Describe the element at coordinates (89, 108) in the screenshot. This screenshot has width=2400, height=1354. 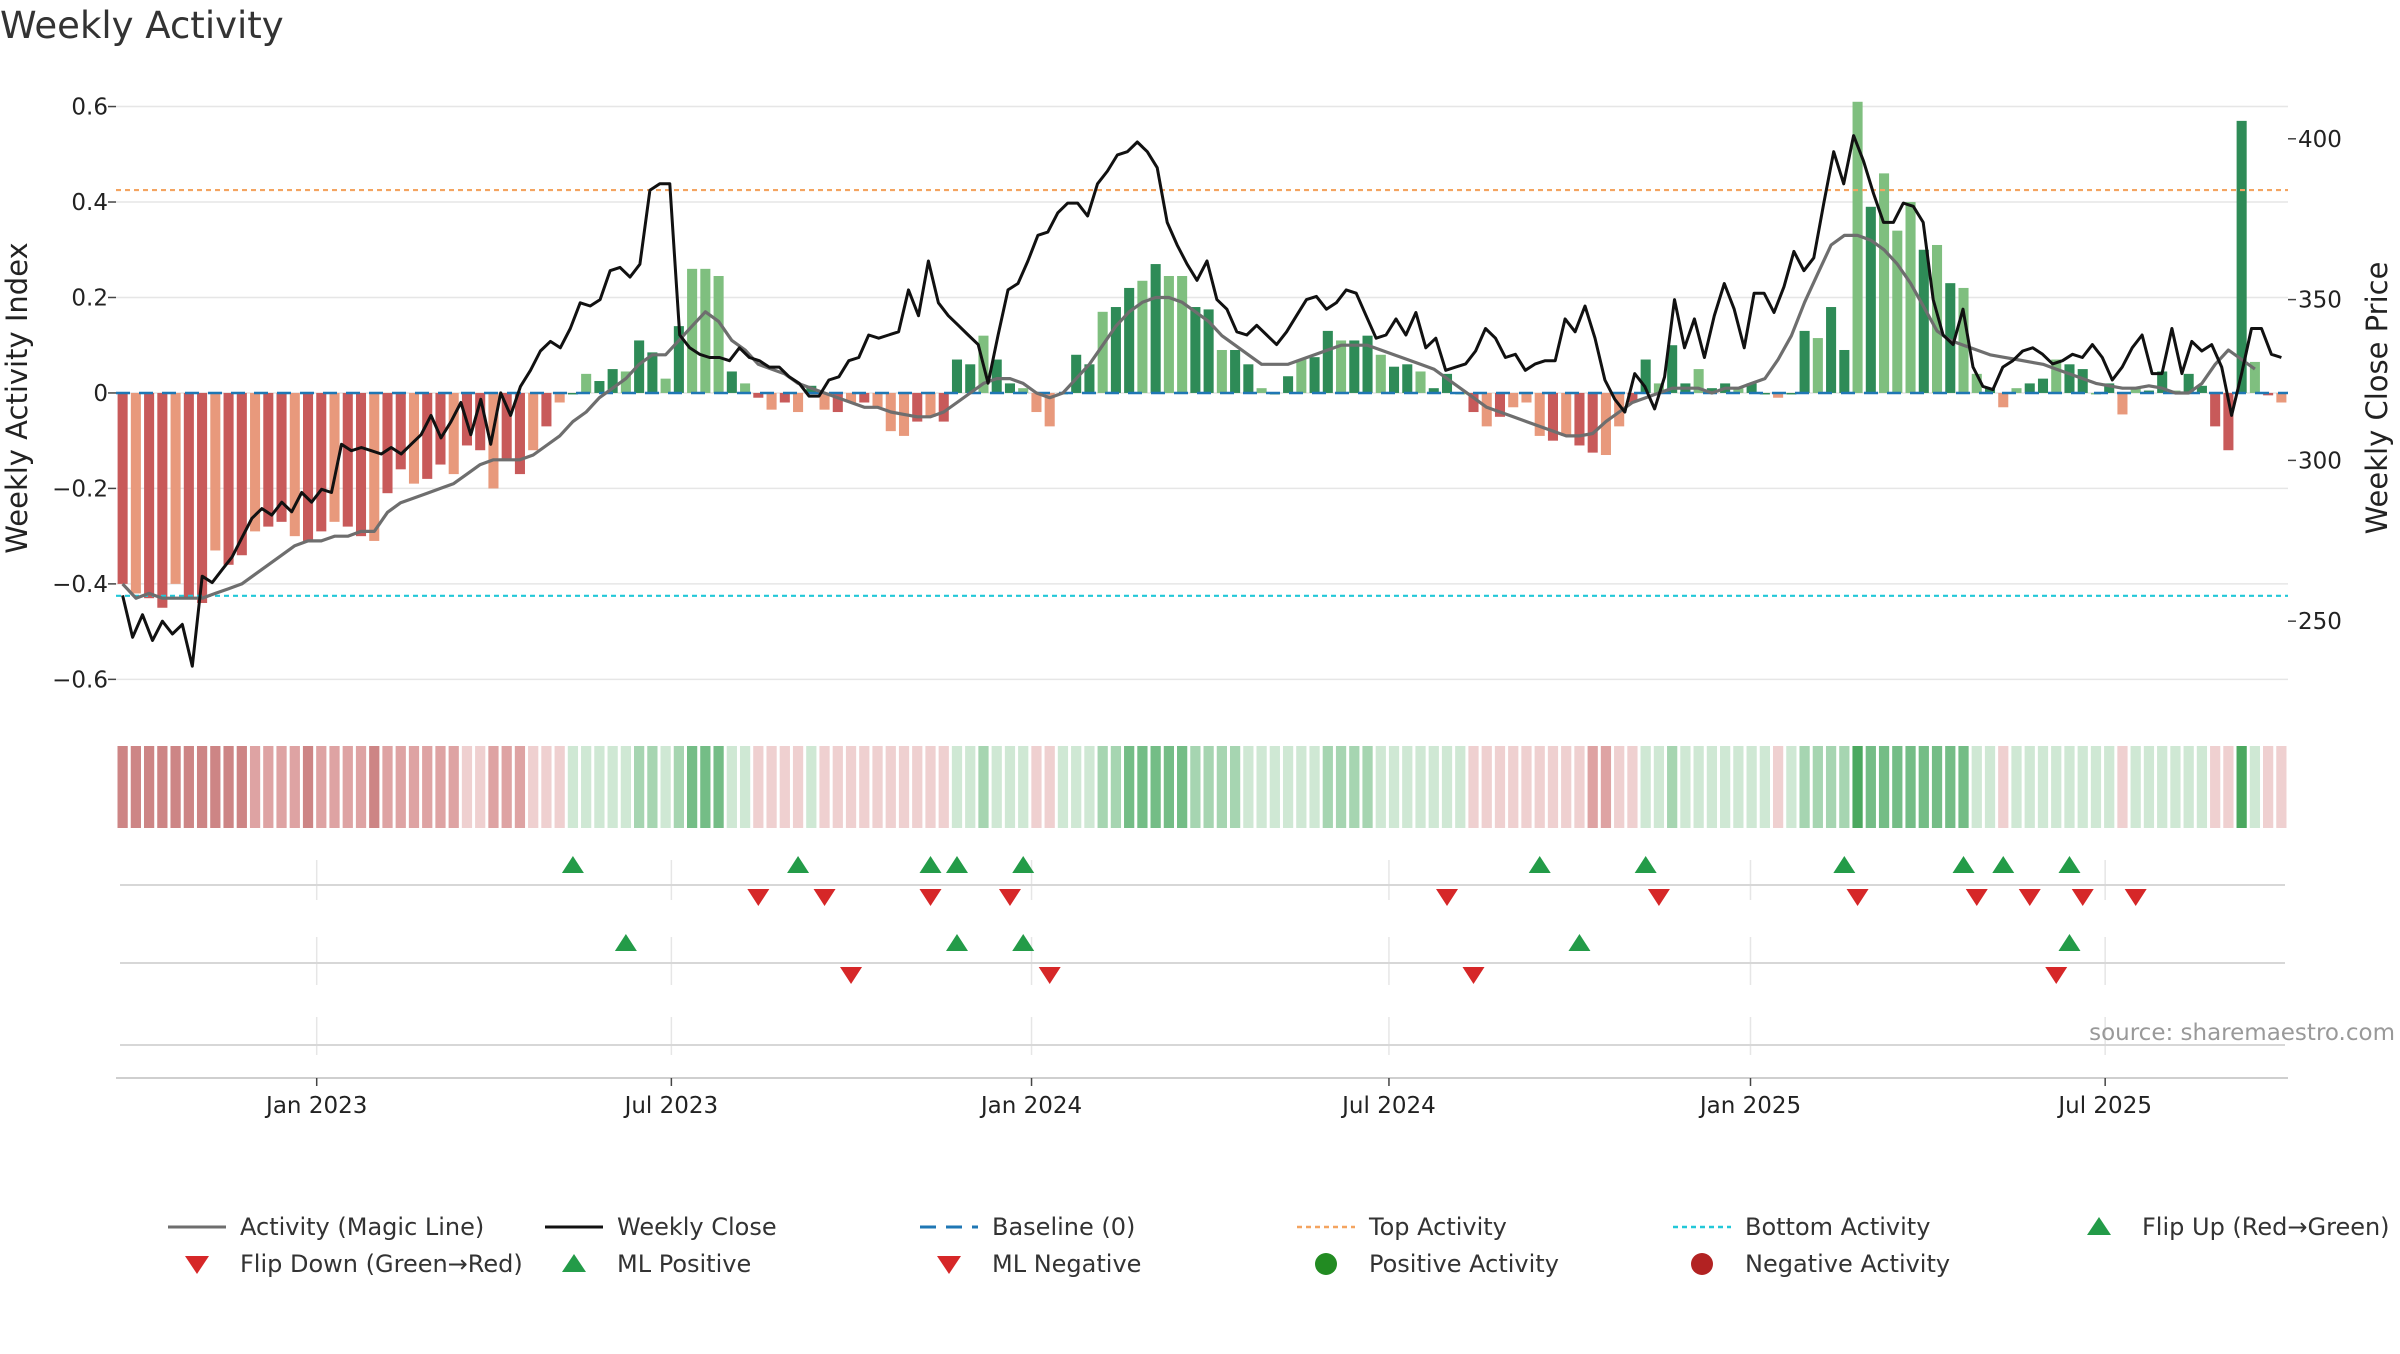
I see `y-tick-label: 0.6` at that location.